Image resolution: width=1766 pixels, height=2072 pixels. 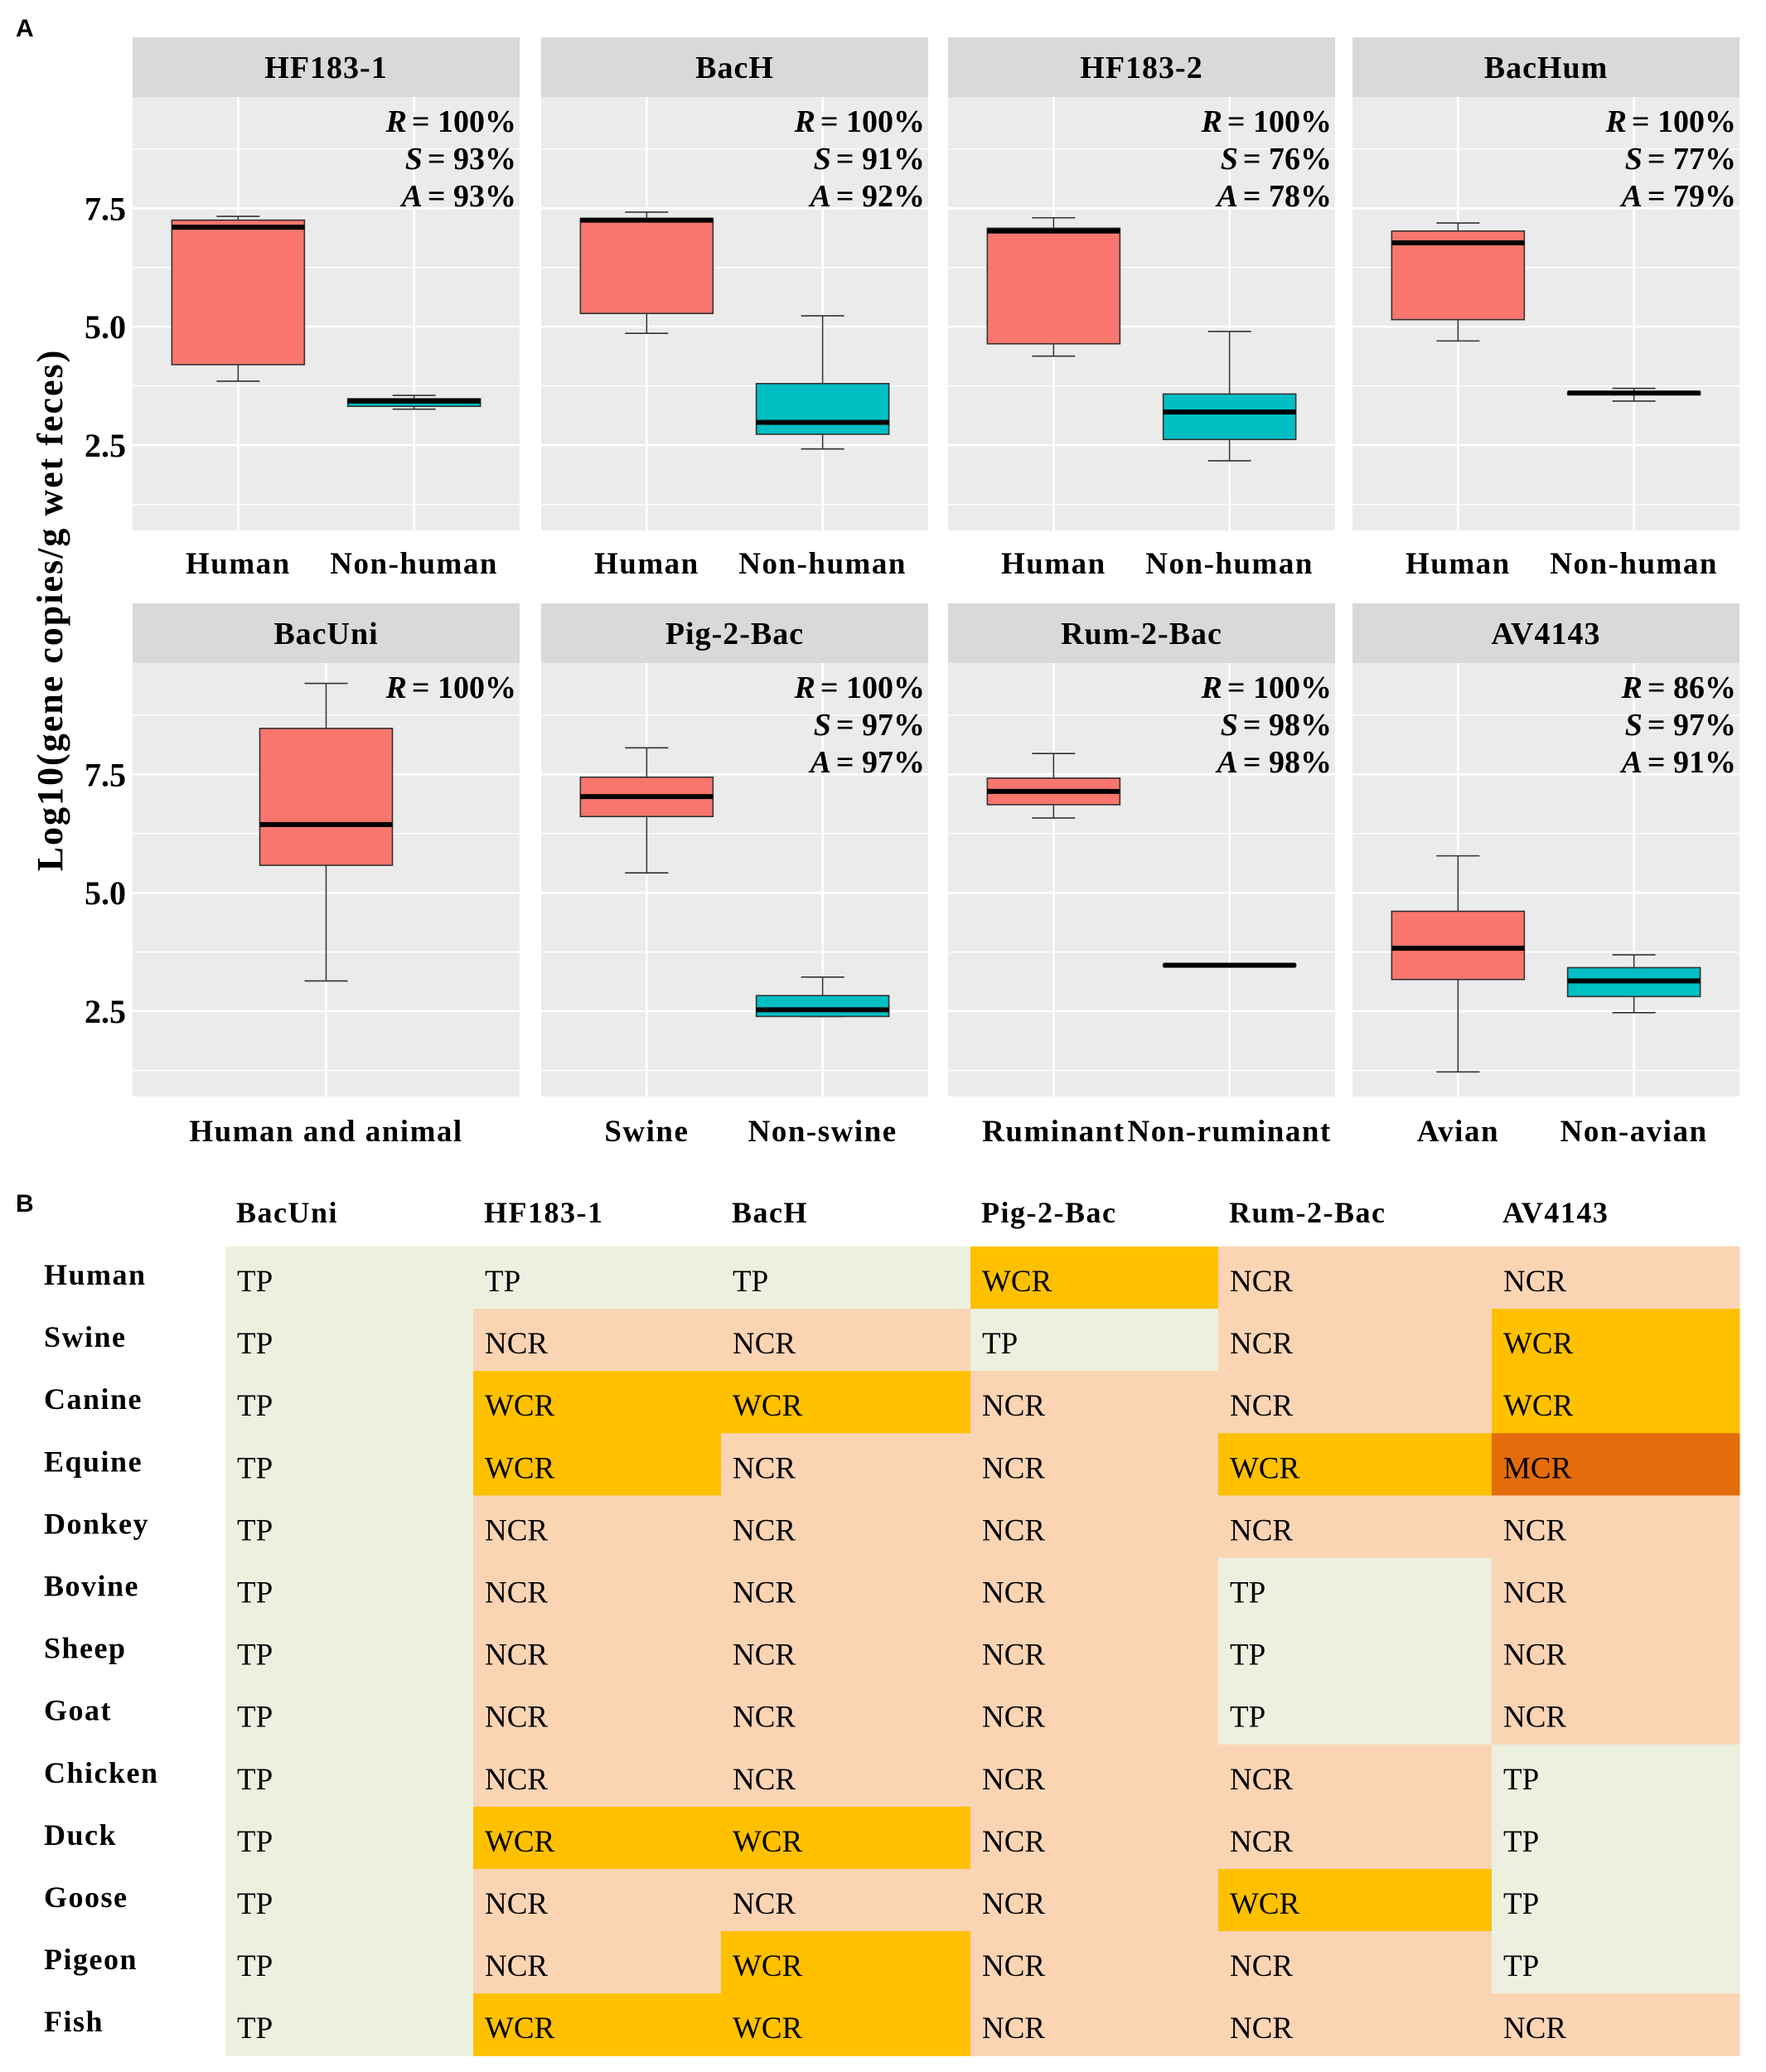 What do you see at coordinates (1458, 1132) in the screenshot?
I see `x-tick-label: Avian` at bounding box center [1458, 1132].